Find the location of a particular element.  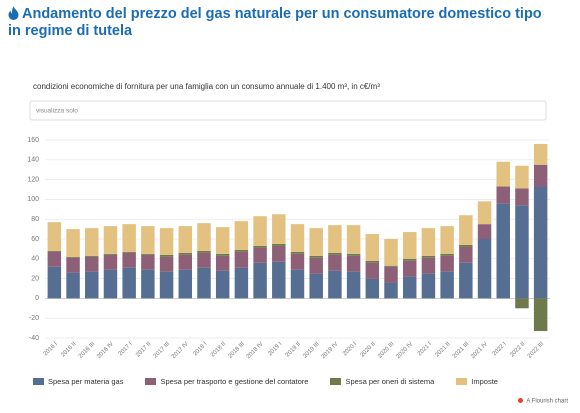

x-tick-label: 2021 II is located at coordinates (442, 349).